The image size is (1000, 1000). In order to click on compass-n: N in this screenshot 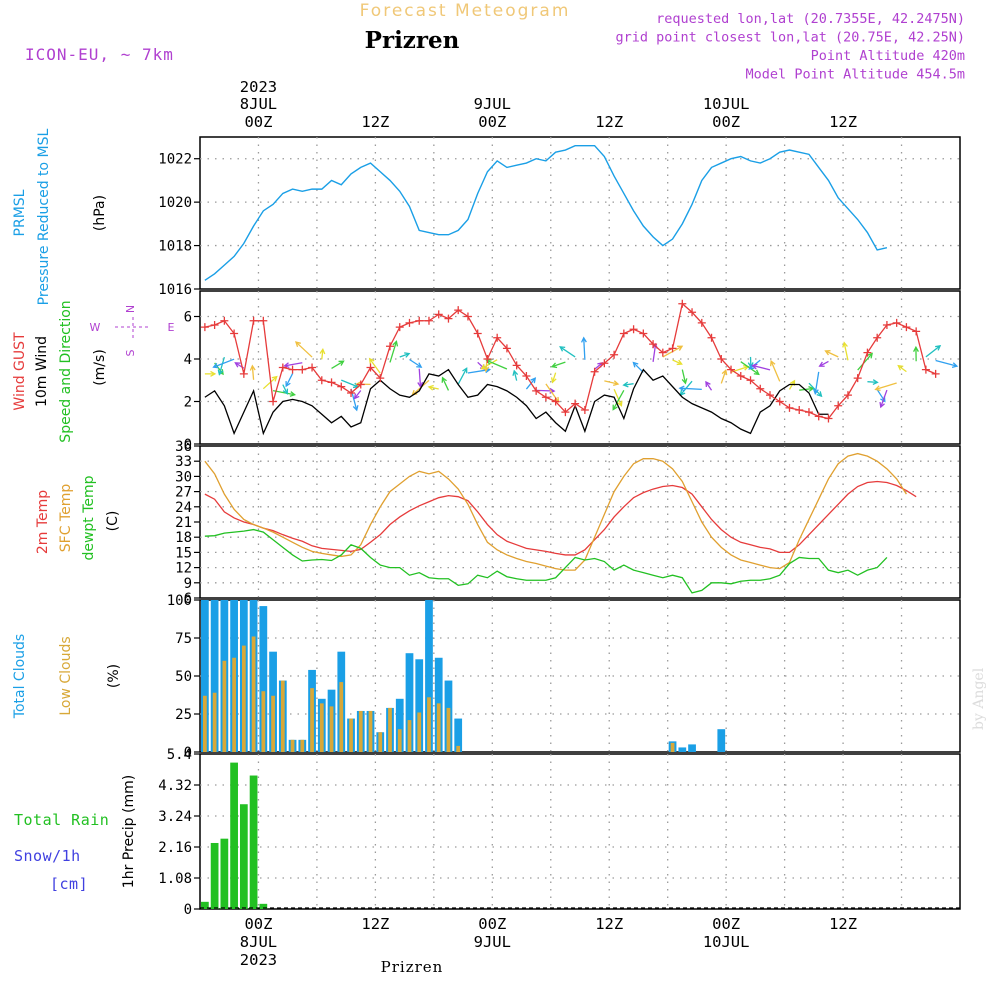, I will do `click(130, 309)`.